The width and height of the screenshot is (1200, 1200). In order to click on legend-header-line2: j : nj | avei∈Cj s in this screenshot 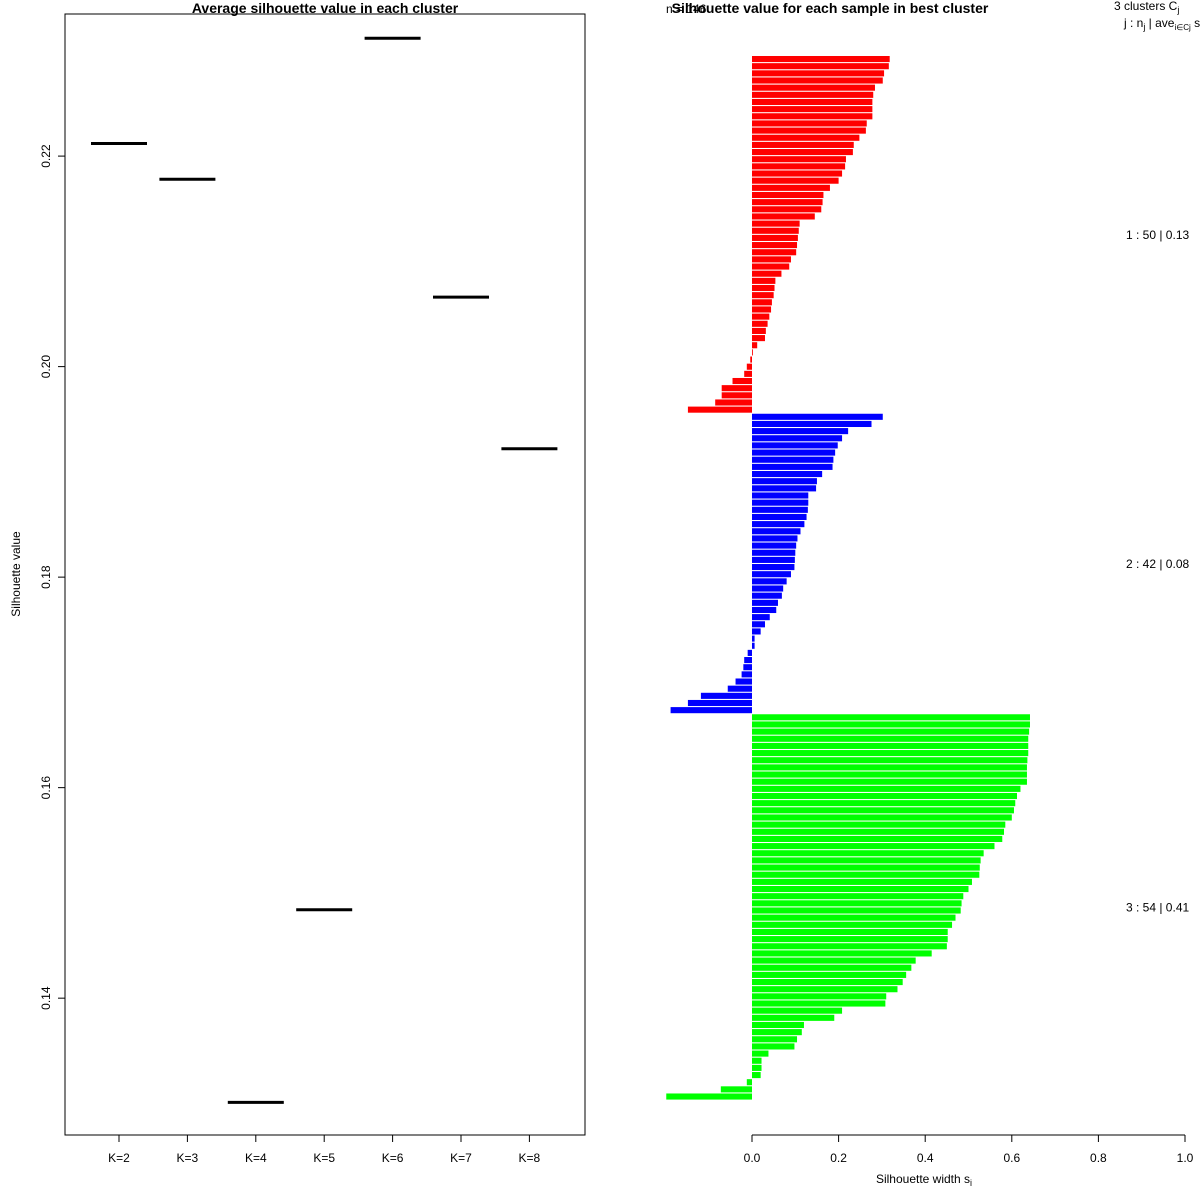, I will do `click(1161, 24)`.